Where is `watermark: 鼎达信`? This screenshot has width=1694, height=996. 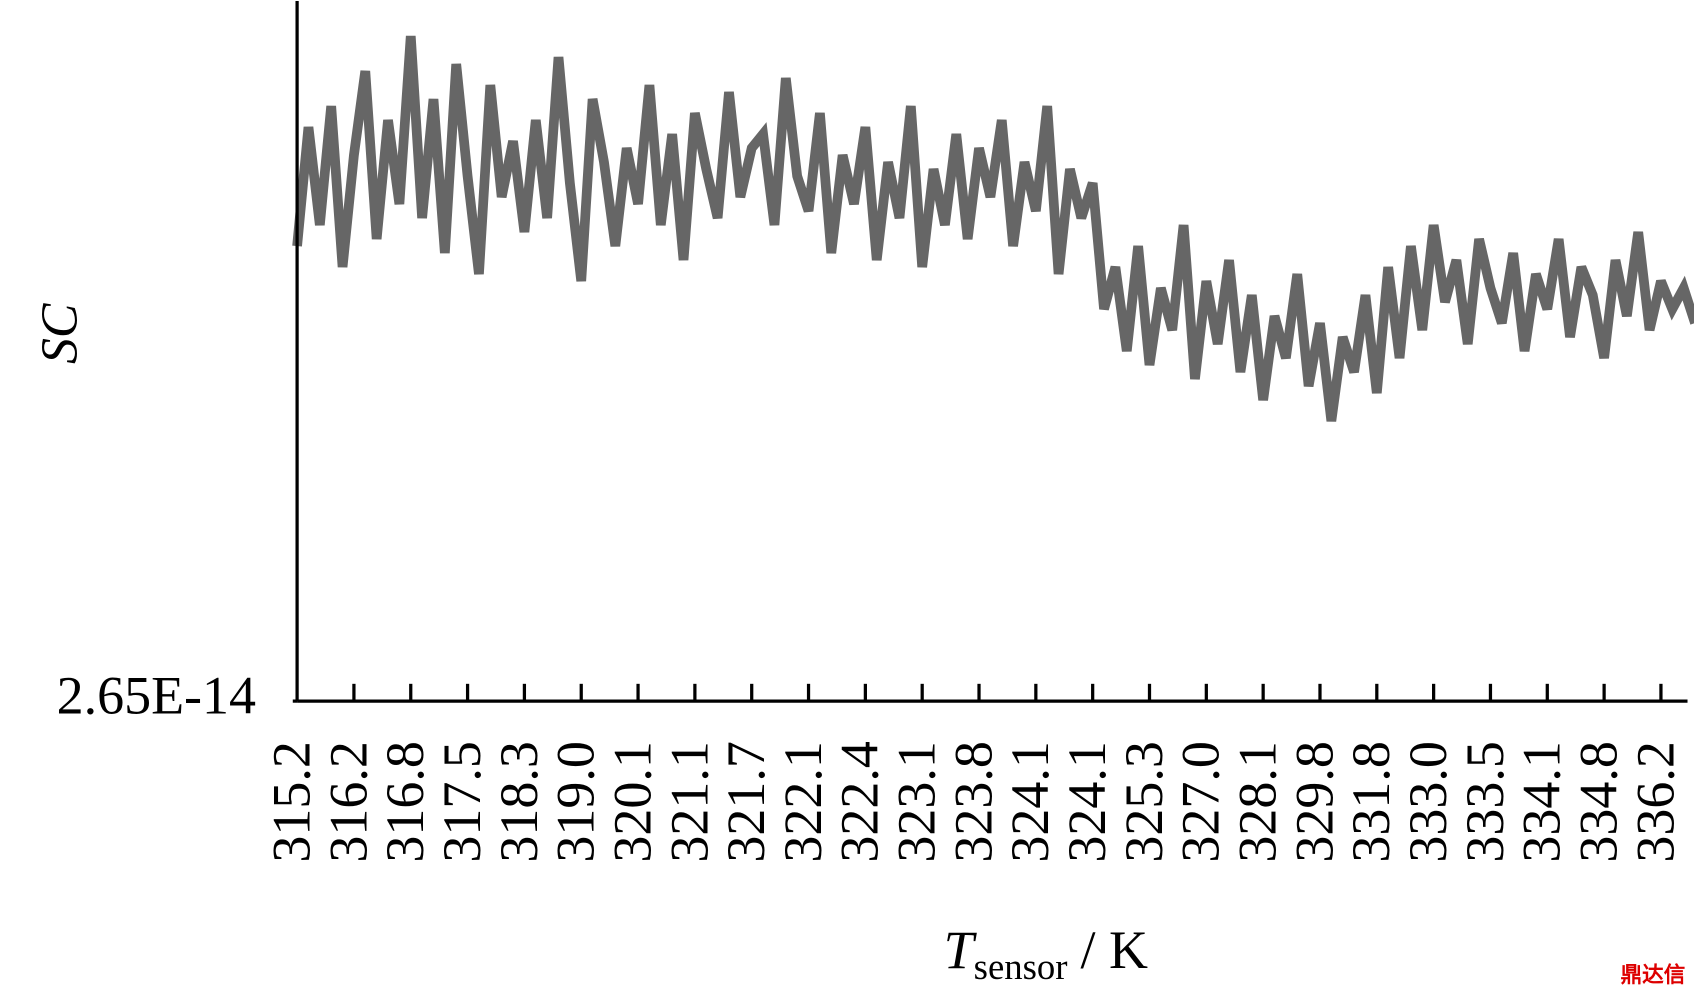 watermark: 鼎达信 is located at coordinates (1653, 975).